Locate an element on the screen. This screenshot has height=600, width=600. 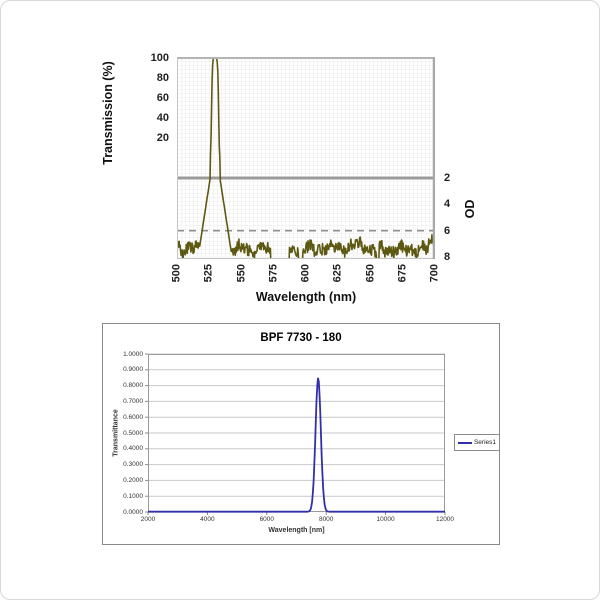
bpf-x-axis-title: Wavelength [nm] is located at coordinates (296, 530).